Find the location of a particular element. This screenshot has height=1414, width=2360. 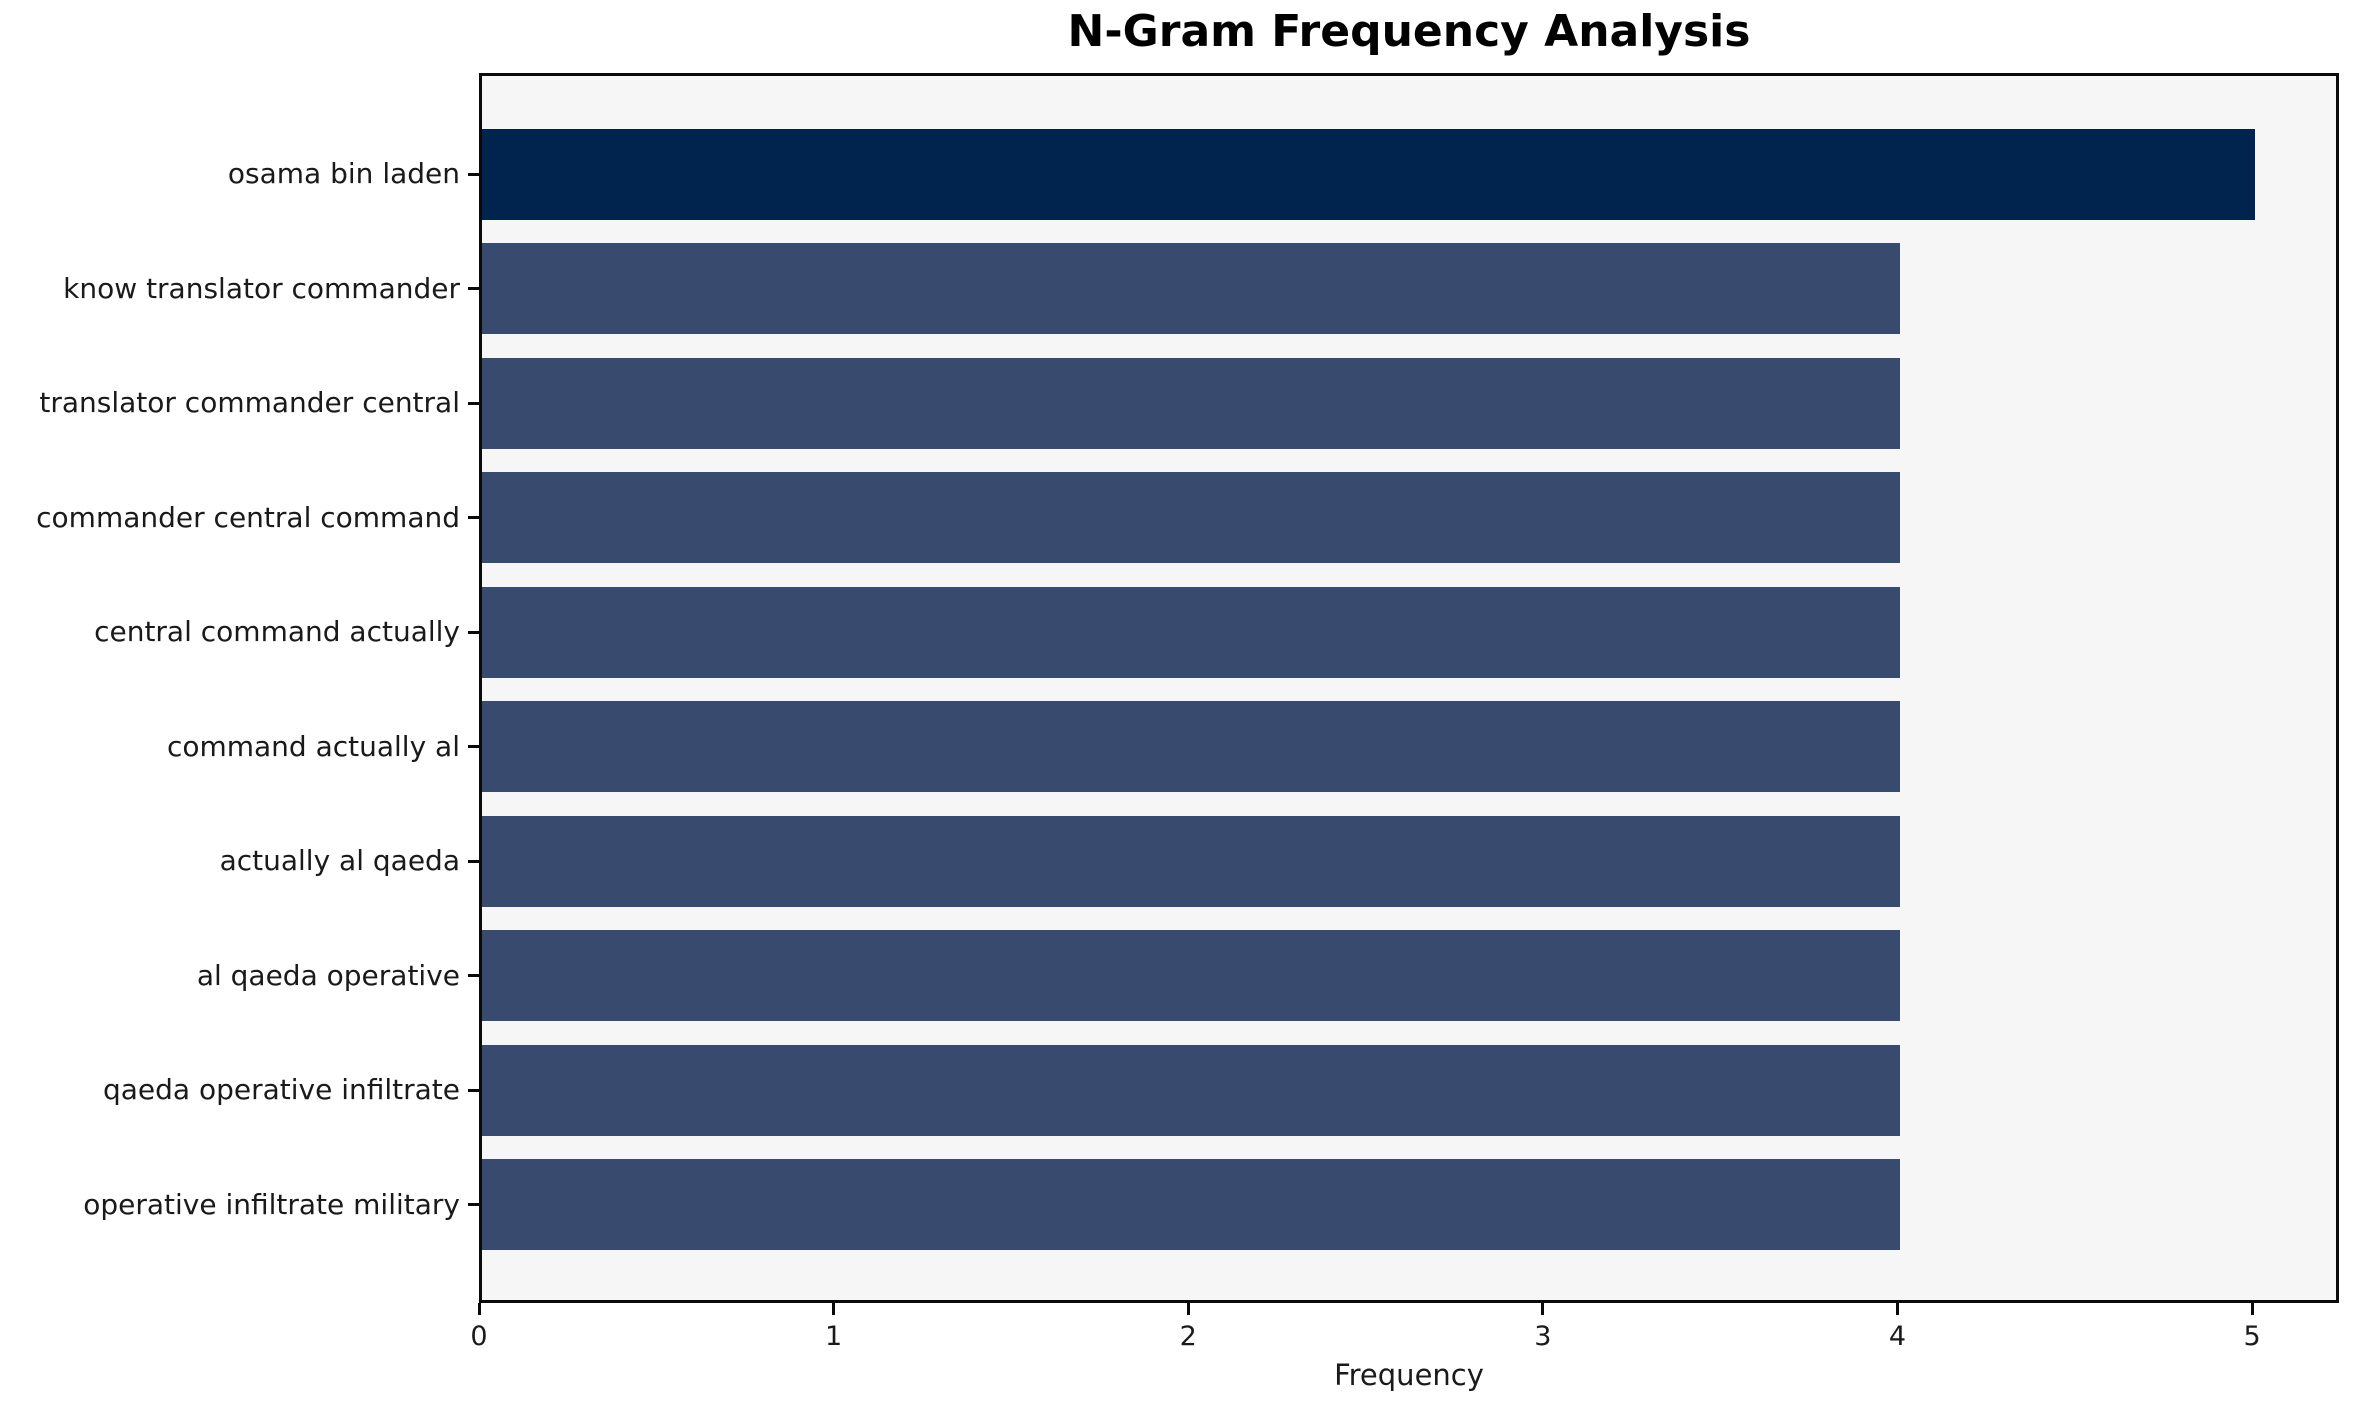

x-tick-label: 4 is located at coordinates (1897, 1336).